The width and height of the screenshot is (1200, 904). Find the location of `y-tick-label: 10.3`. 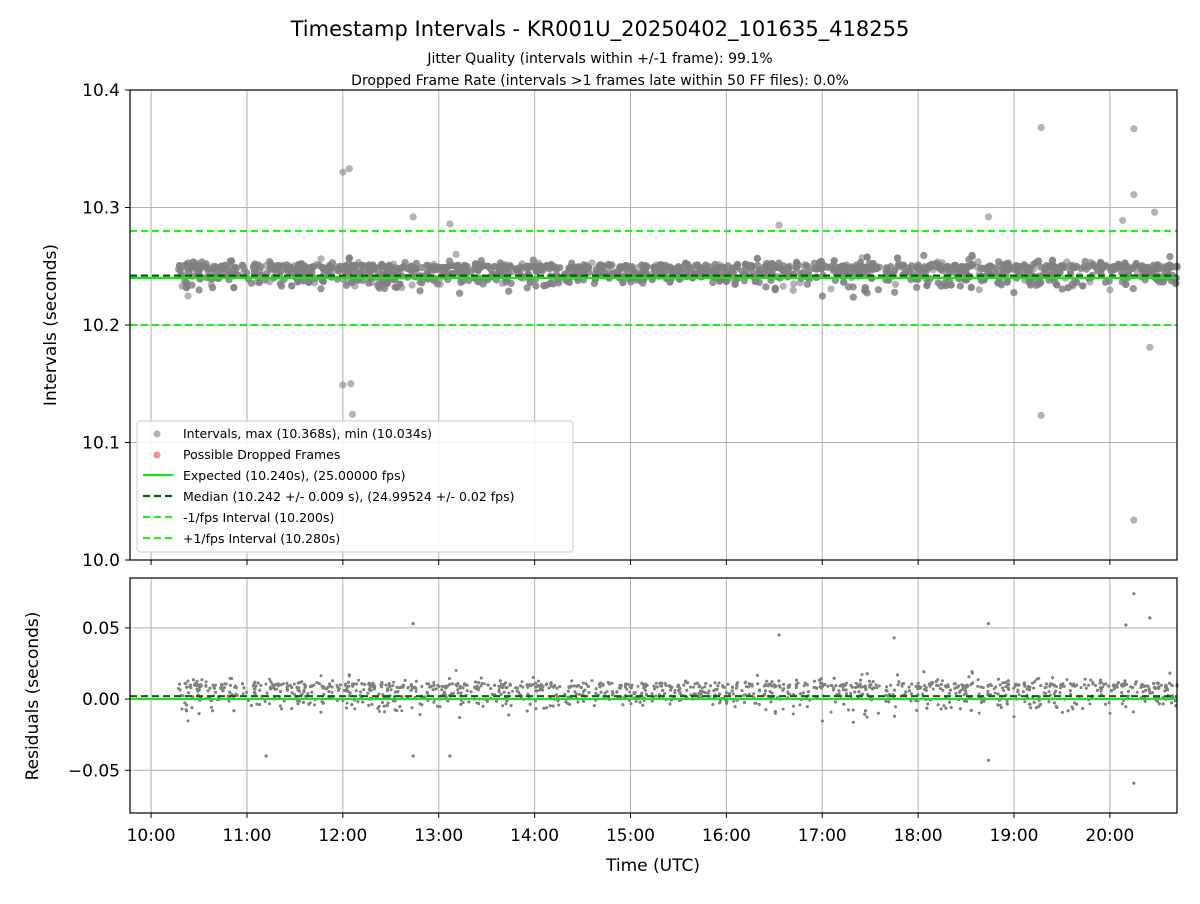

y-tick-label: 10.3 is located at coordinates (101, 209).